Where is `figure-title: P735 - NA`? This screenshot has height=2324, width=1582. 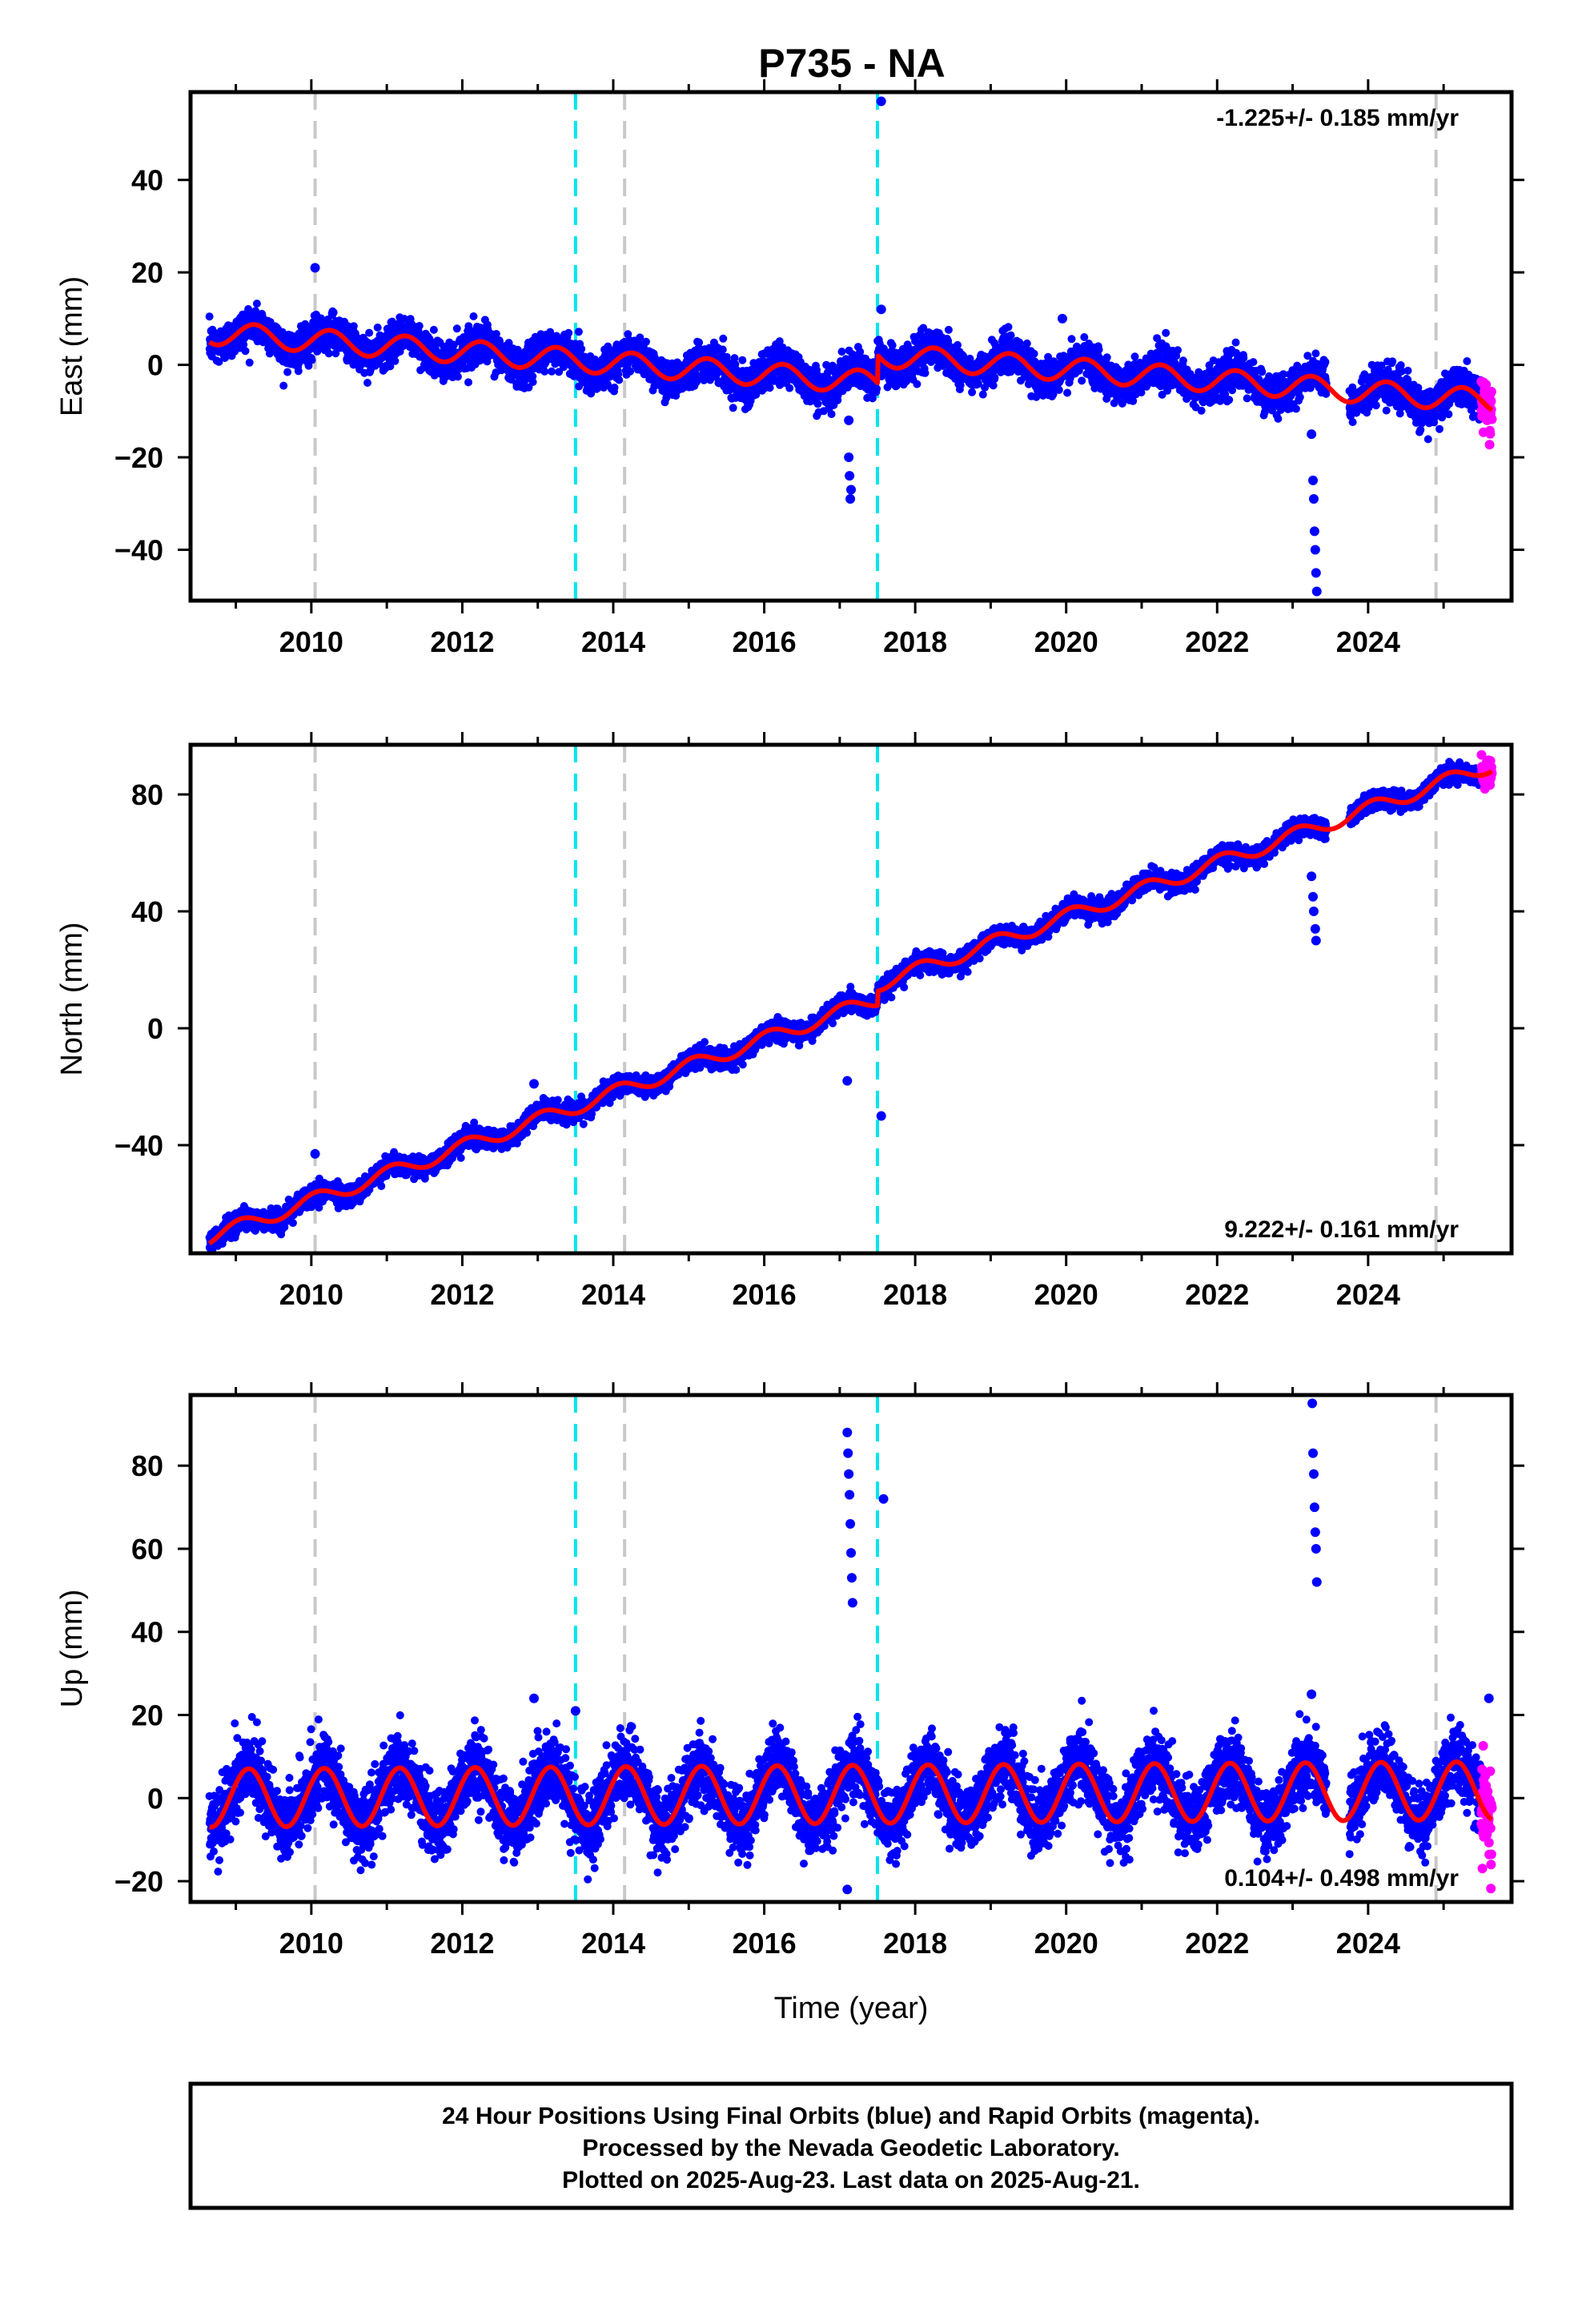 figure-title: P735 - NA is located at coordinates (851, 63).